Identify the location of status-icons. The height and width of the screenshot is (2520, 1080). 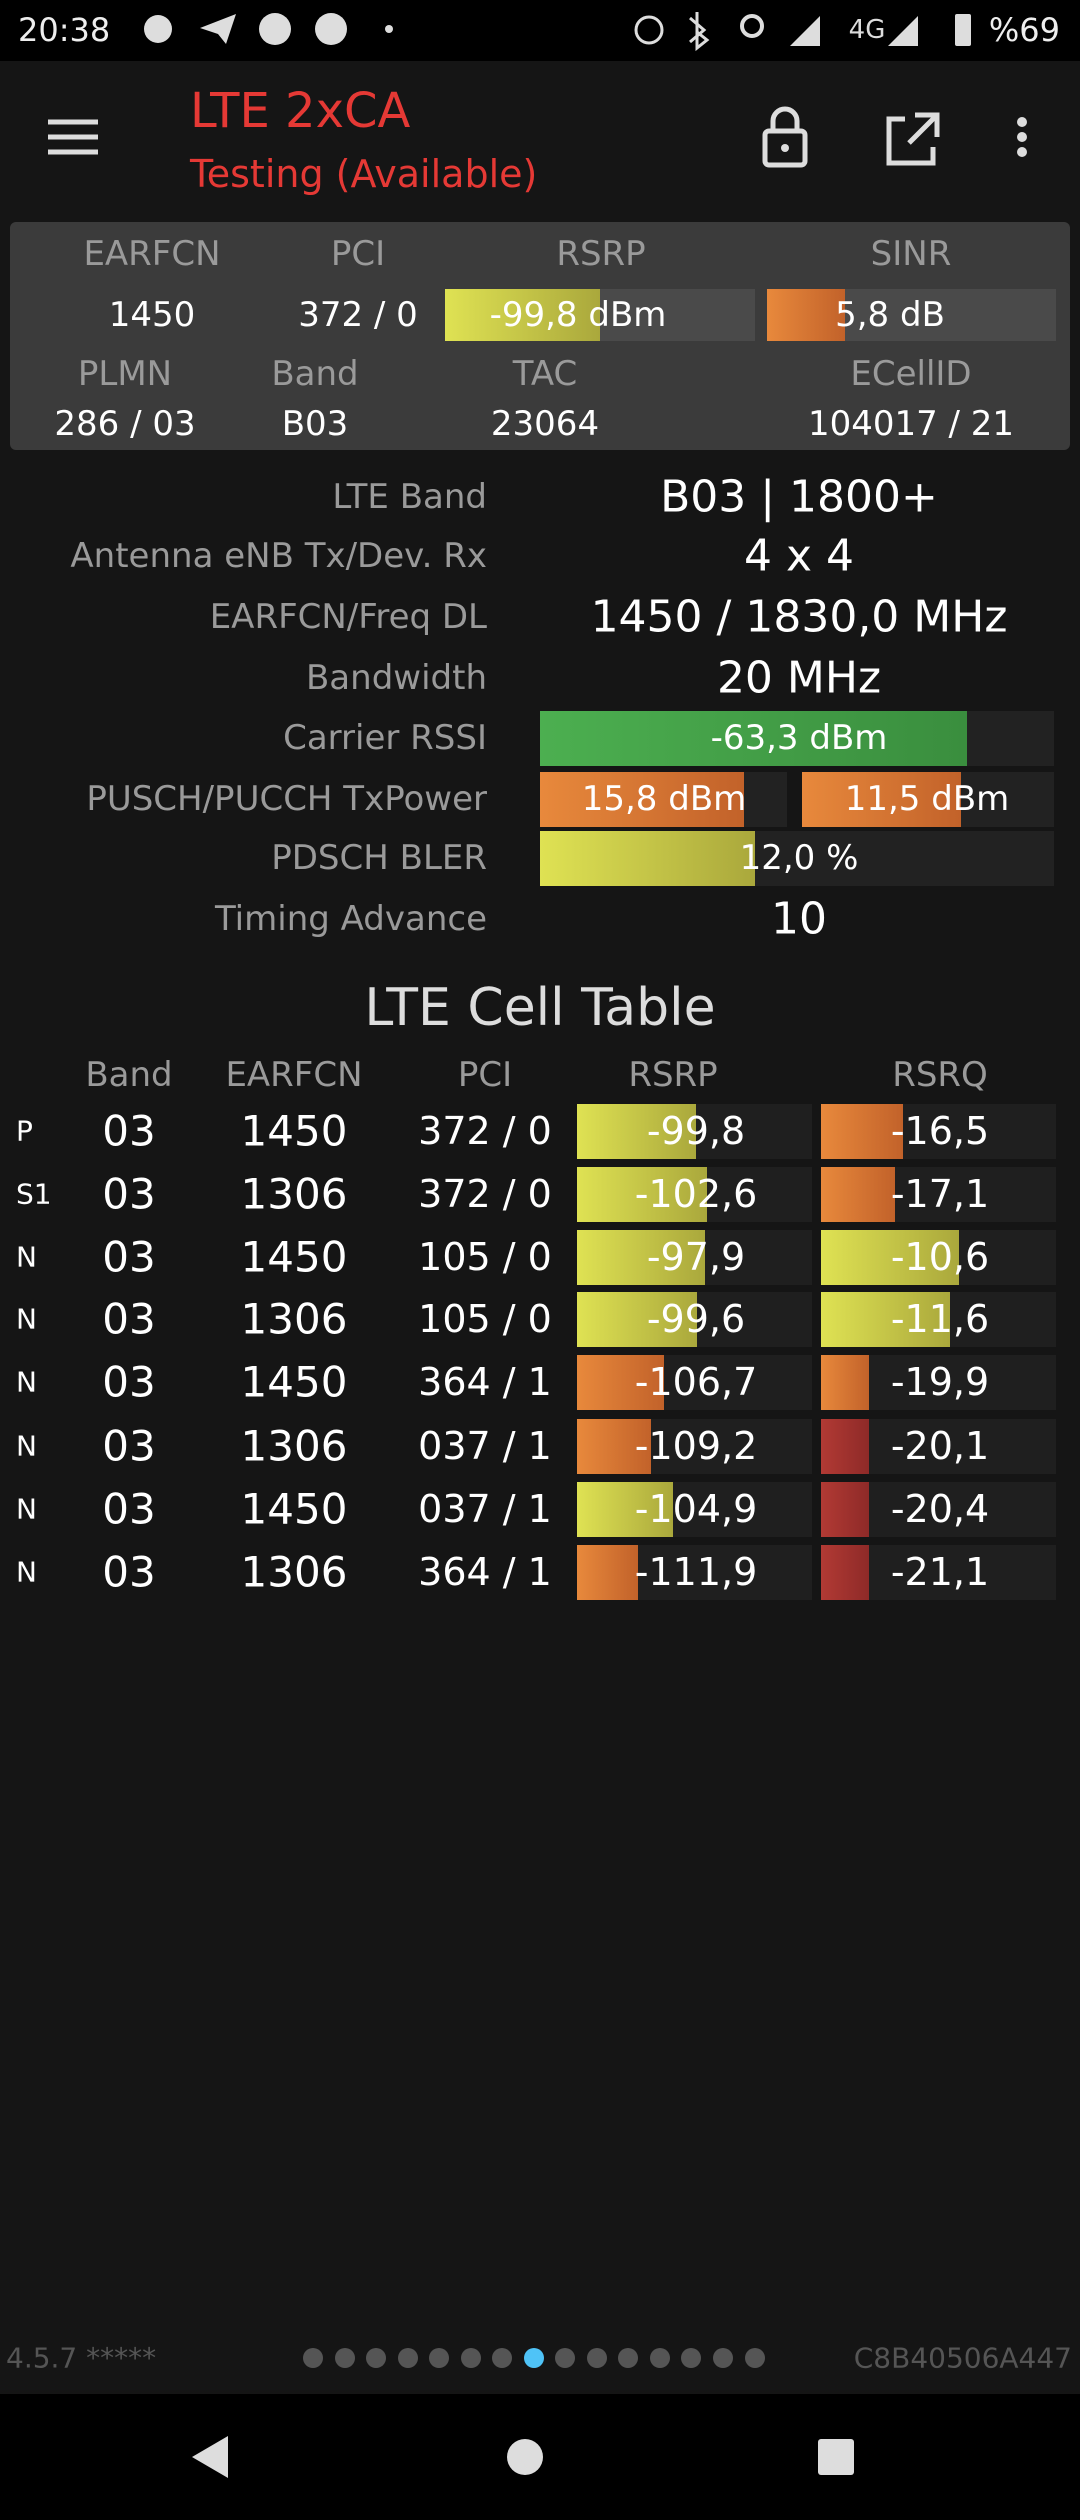
(557, 32).